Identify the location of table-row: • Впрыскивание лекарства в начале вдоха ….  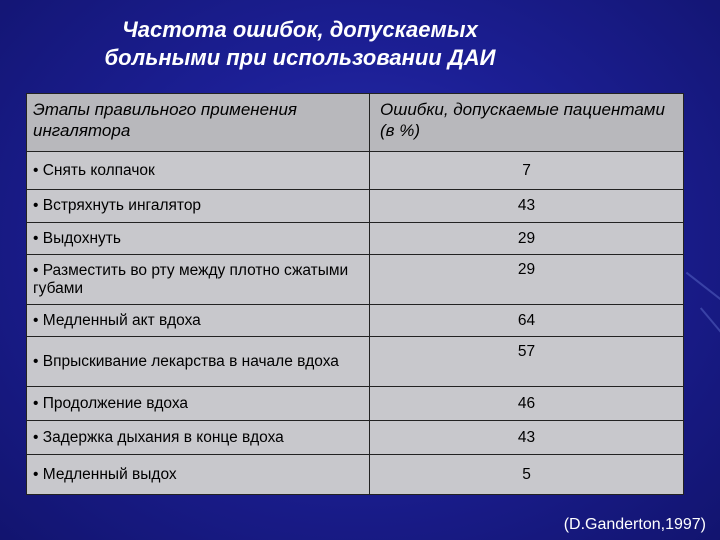
(355, 361).